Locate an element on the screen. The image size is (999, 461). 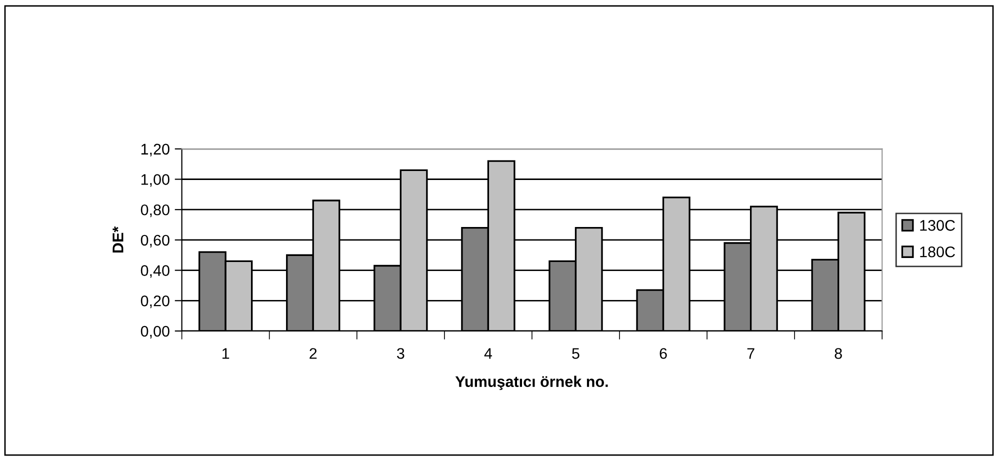
y-tick-label: 0,40 is located at coordinates (155, 271).